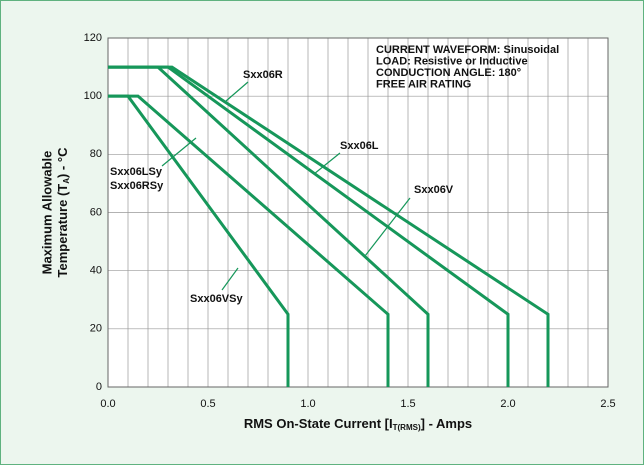  I want to click on x-tick-label: 0.5, so click(207, 404).